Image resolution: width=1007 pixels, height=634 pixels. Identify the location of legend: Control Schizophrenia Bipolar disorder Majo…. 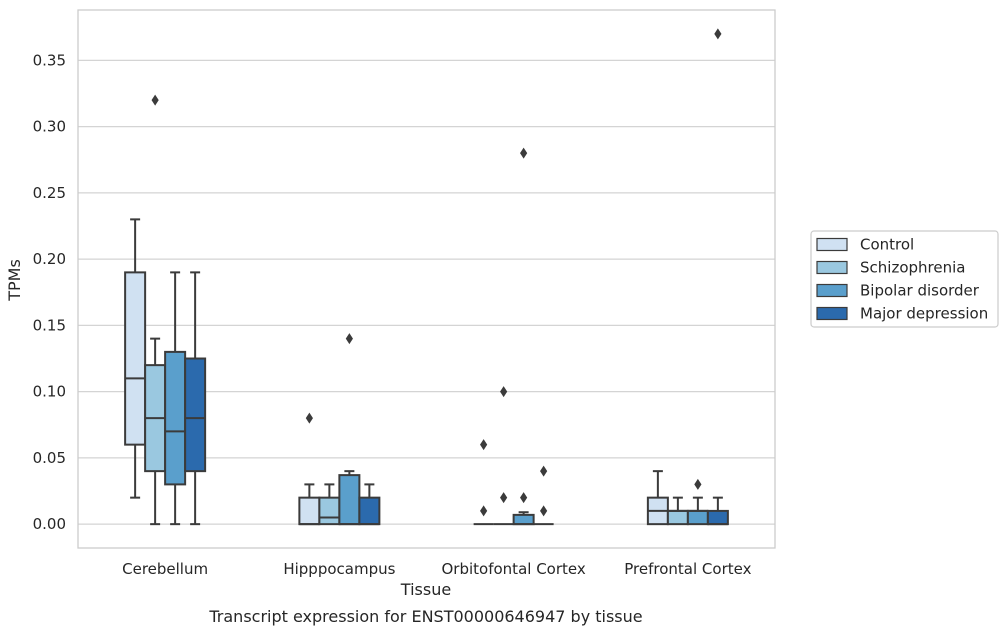
(904, 279).